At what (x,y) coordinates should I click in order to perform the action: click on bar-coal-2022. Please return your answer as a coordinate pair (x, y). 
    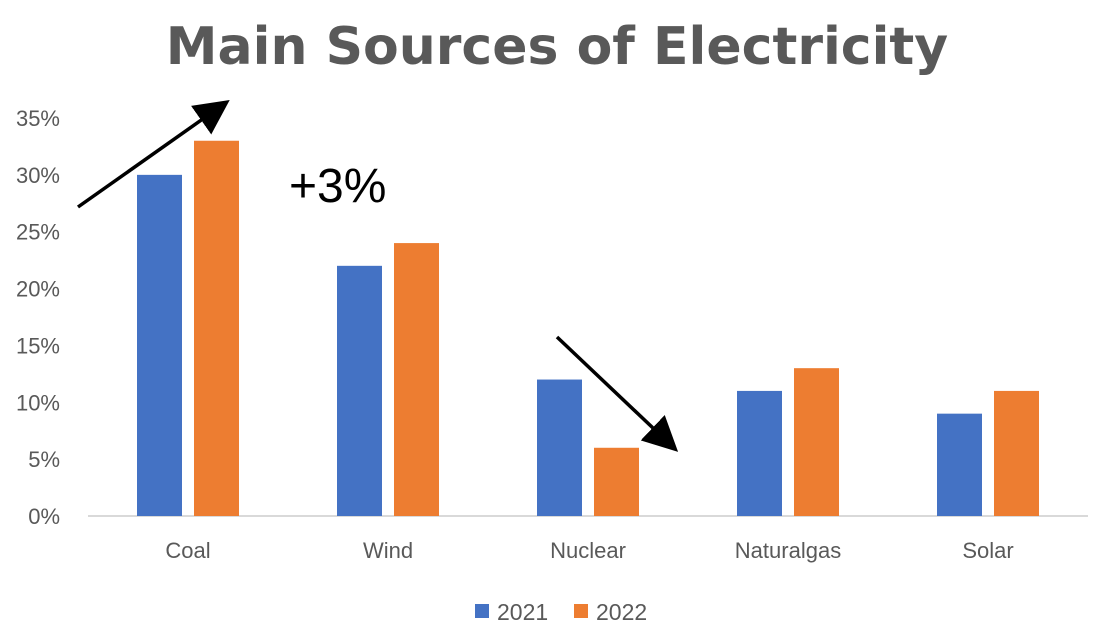
    Looking at the image, I should click on (216, 328).